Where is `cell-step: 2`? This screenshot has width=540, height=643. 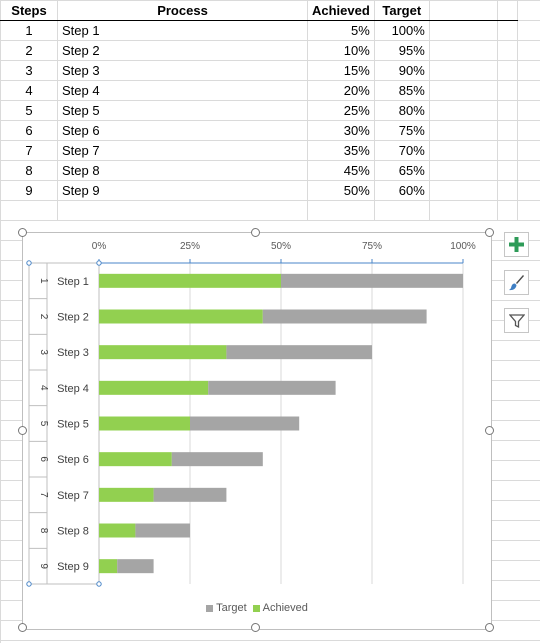
cell-step: 2 is located at coordinates (29, 50).